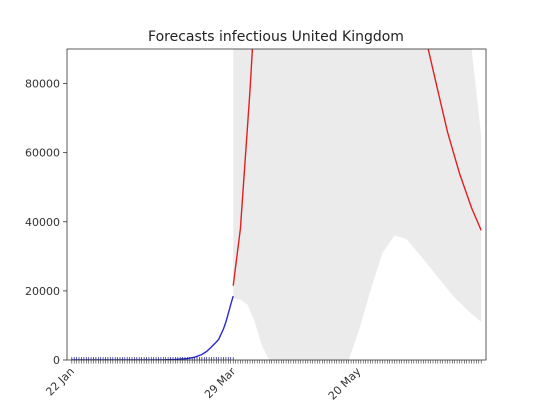 This screenshot has width=540, height=405. What do you see at coordinates (56, 360) in the screenshot?
I see `y-tick-label: 0` at bounding box center [56, 360].